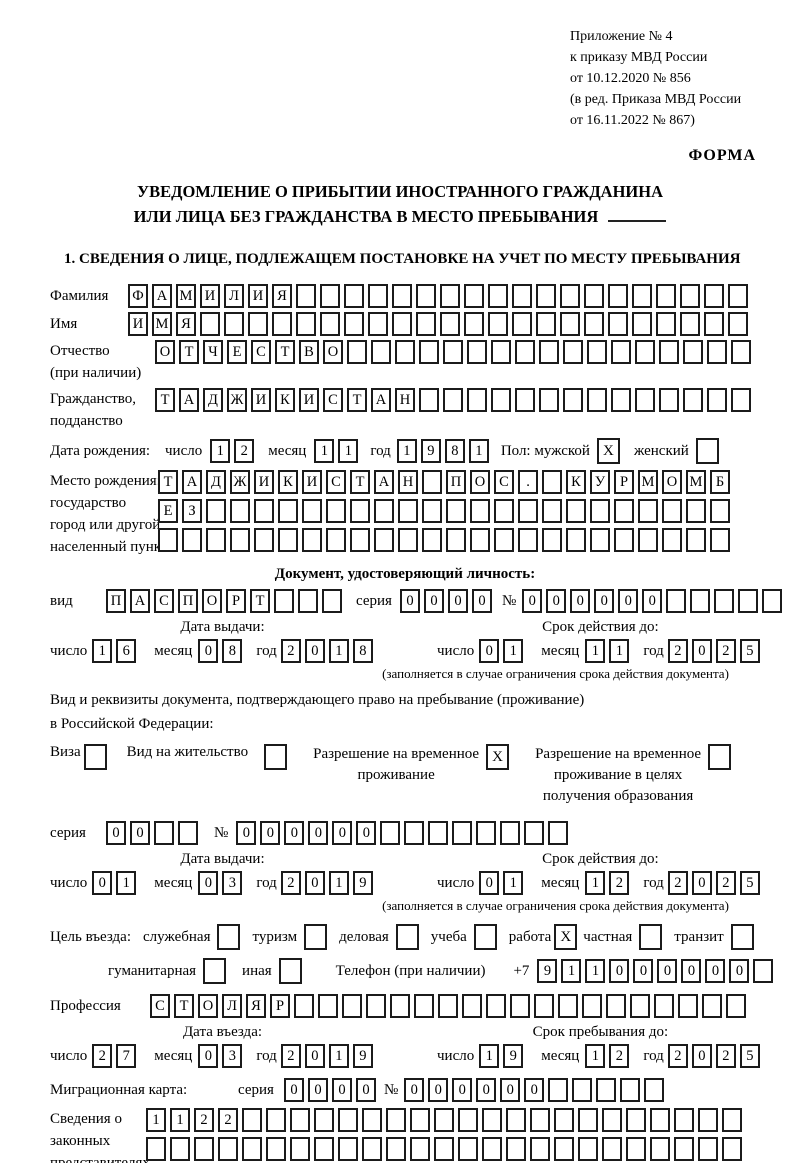 The height and width of the screenshot is (1163, 800). Describe the element at coordinates (258, 296) in the screenshot. I see `char-box: И` at that location.